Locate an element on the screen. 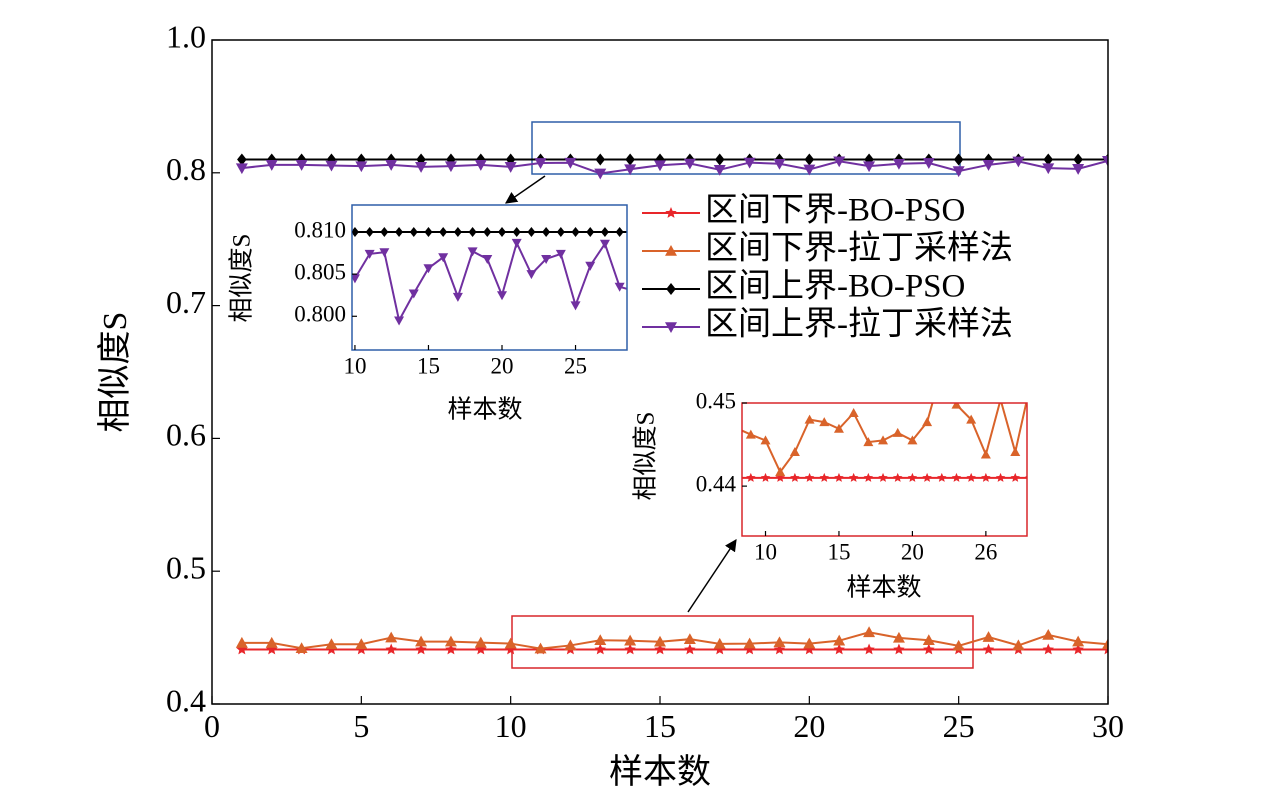 The height and width of the screenshot is (802, 1276). zoom-box is located at coordinates (746, 148).